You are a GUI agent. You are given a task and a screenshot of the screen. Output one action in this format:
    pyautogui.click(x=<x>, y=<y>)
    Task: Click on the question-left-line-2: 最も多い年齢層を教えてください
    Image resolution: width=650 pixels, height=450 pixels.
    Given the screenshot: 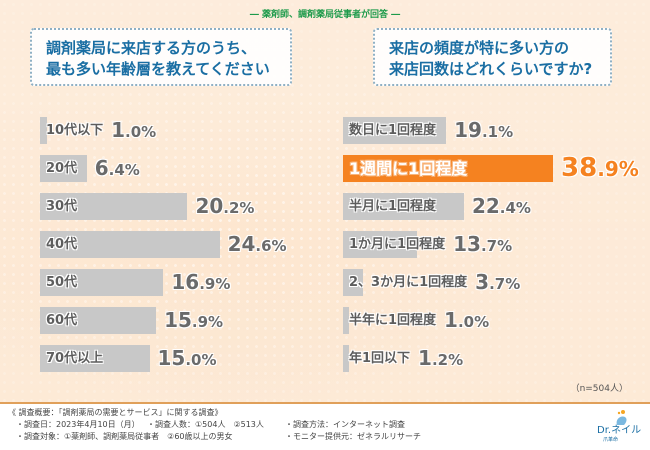 What is the action you would take?
    pyautogui.click(x=158, y=69)
    